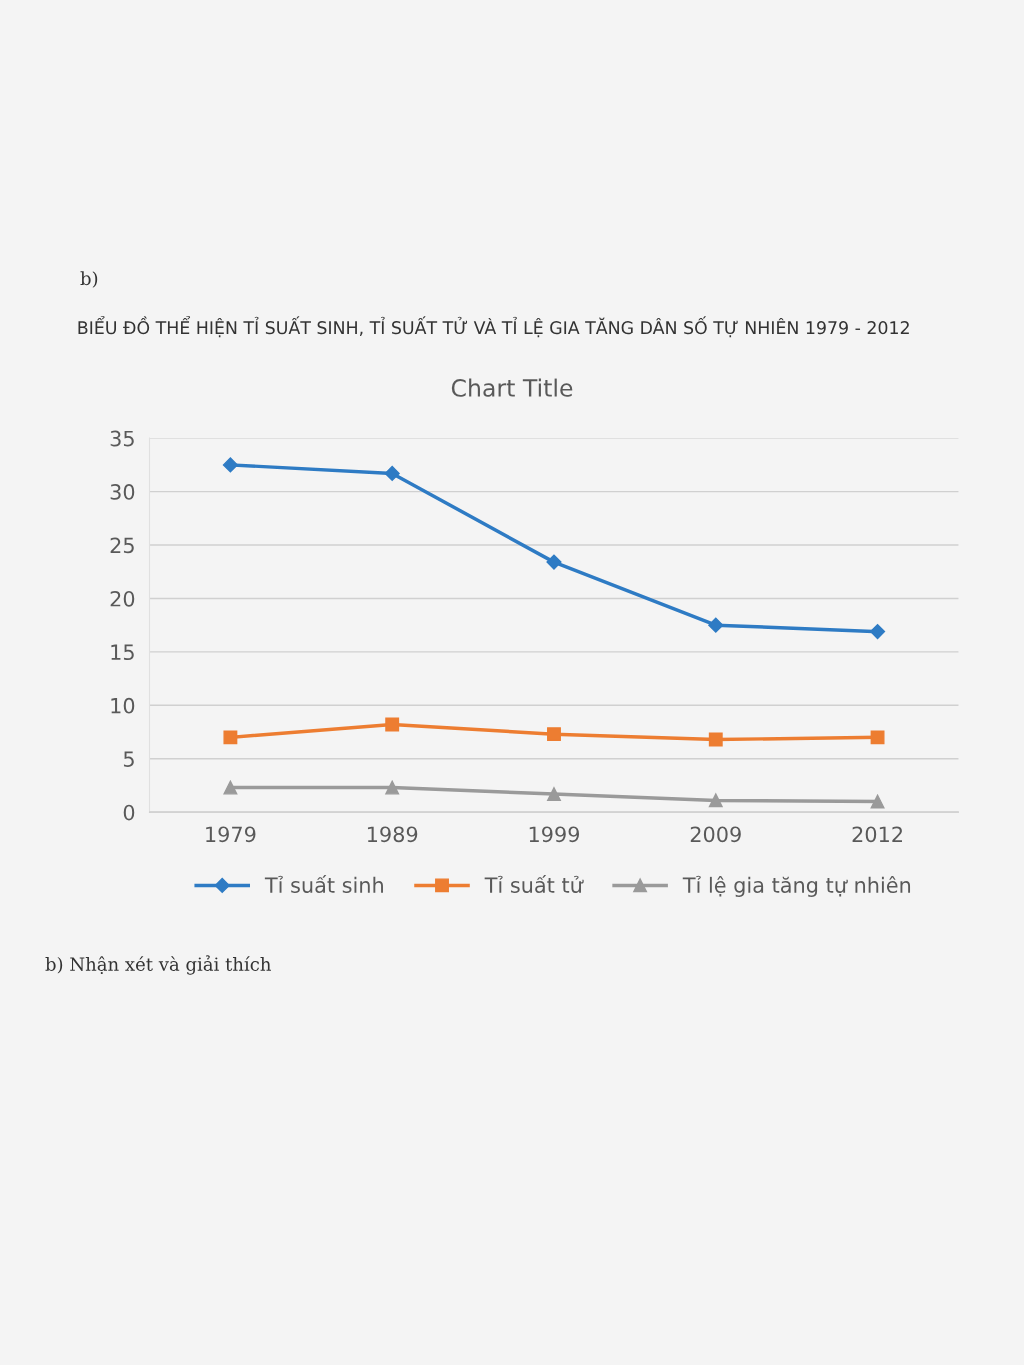 This screenshot has height=1365, width=1024. I want to click on text: b) Nhận xét và giải thích, so click(158, 965).